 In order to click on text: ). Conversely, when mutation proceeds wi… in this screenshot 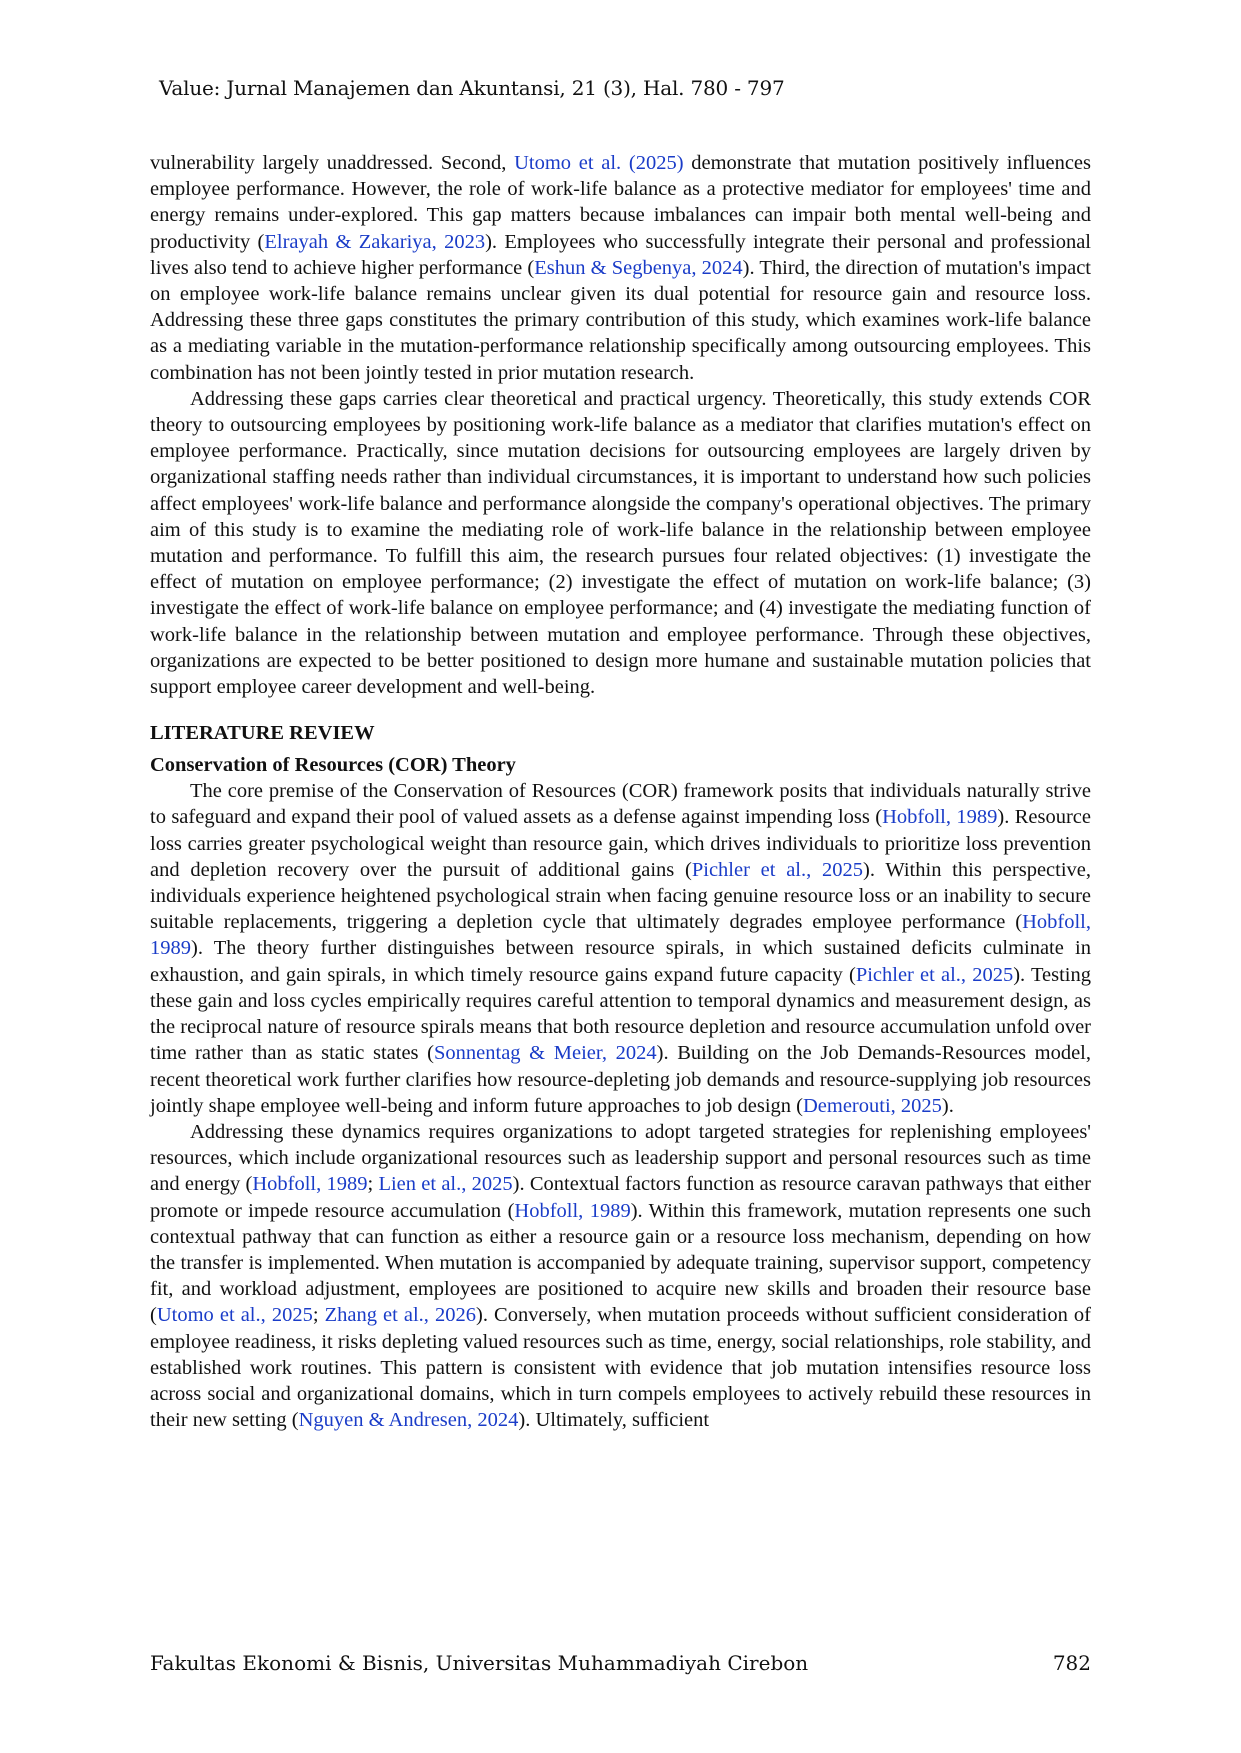, I will do `click(621, 1368)`.